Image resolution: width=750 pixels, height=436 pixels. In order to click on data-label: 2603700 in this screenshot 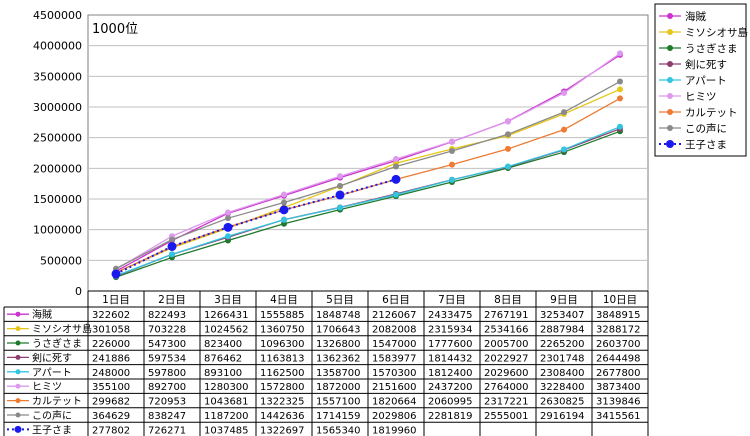, I will do `click(618, 344)`.